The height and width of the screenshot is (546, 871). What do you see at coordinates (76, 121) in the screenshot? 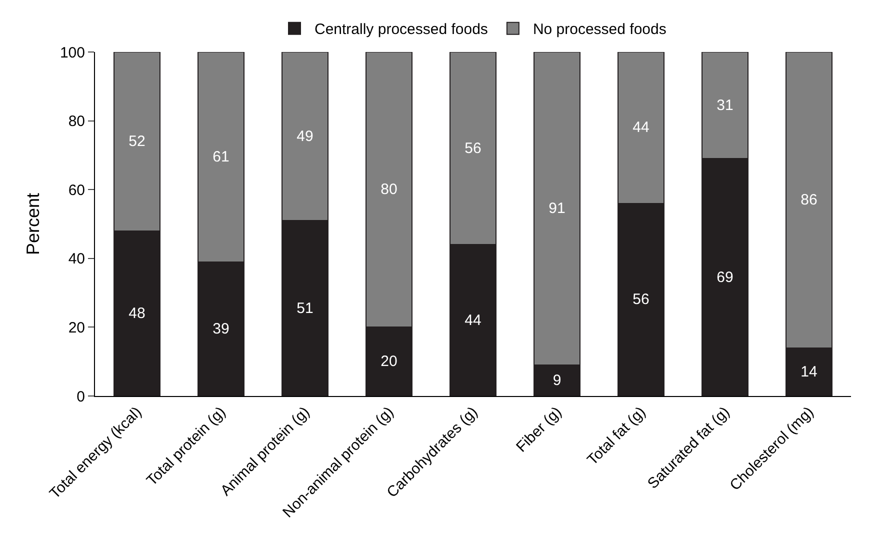
I see `y-tick-label: 80` at bounding box center [76, 121].